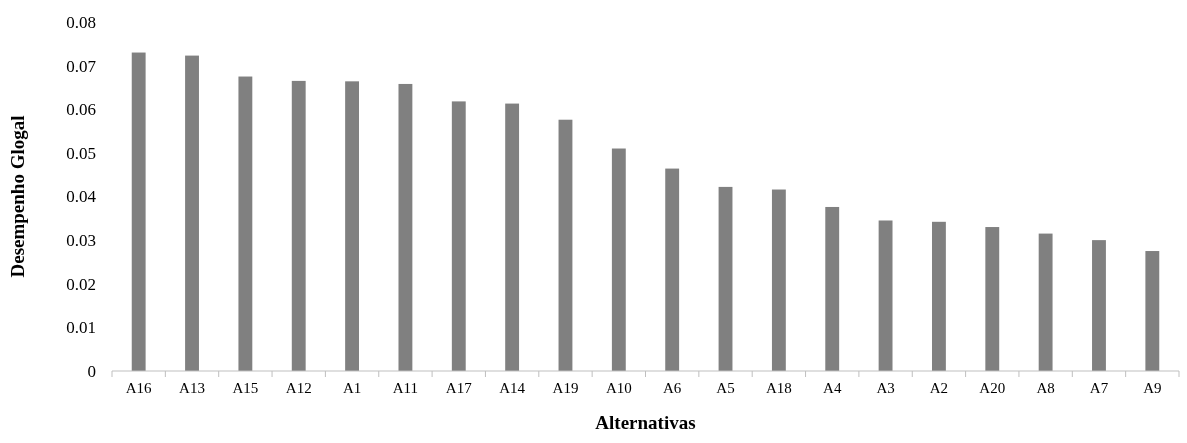  I want to click on y-tick-label: 0.02, so click(81, 284).